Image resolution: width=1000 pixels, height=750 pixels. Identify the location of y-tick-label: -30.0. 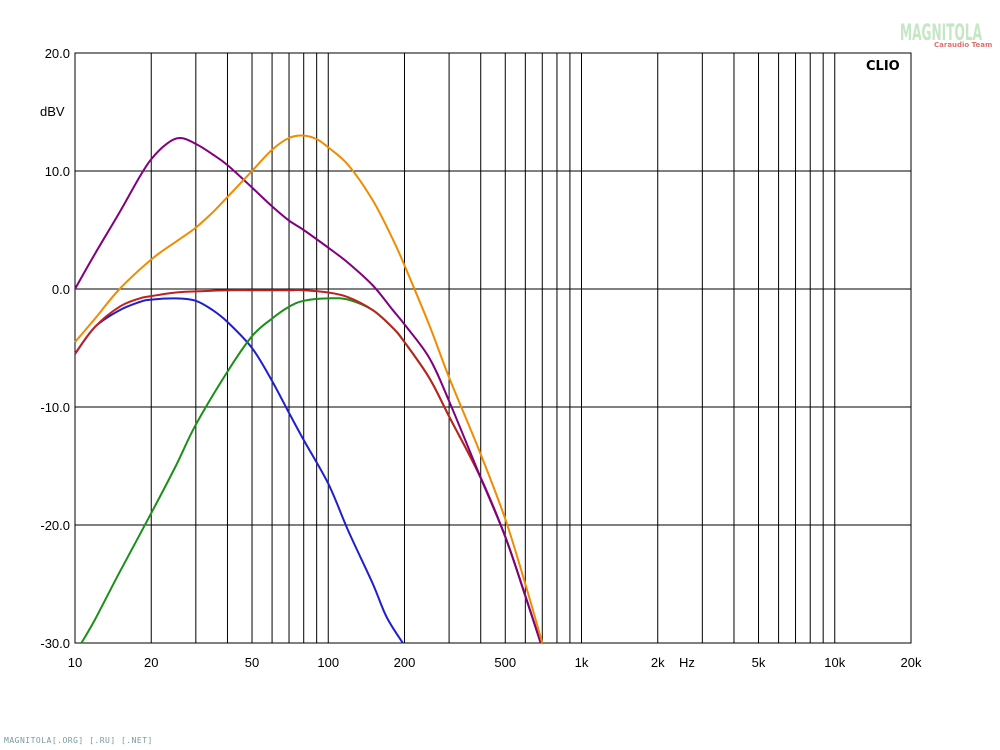
(55, 643).